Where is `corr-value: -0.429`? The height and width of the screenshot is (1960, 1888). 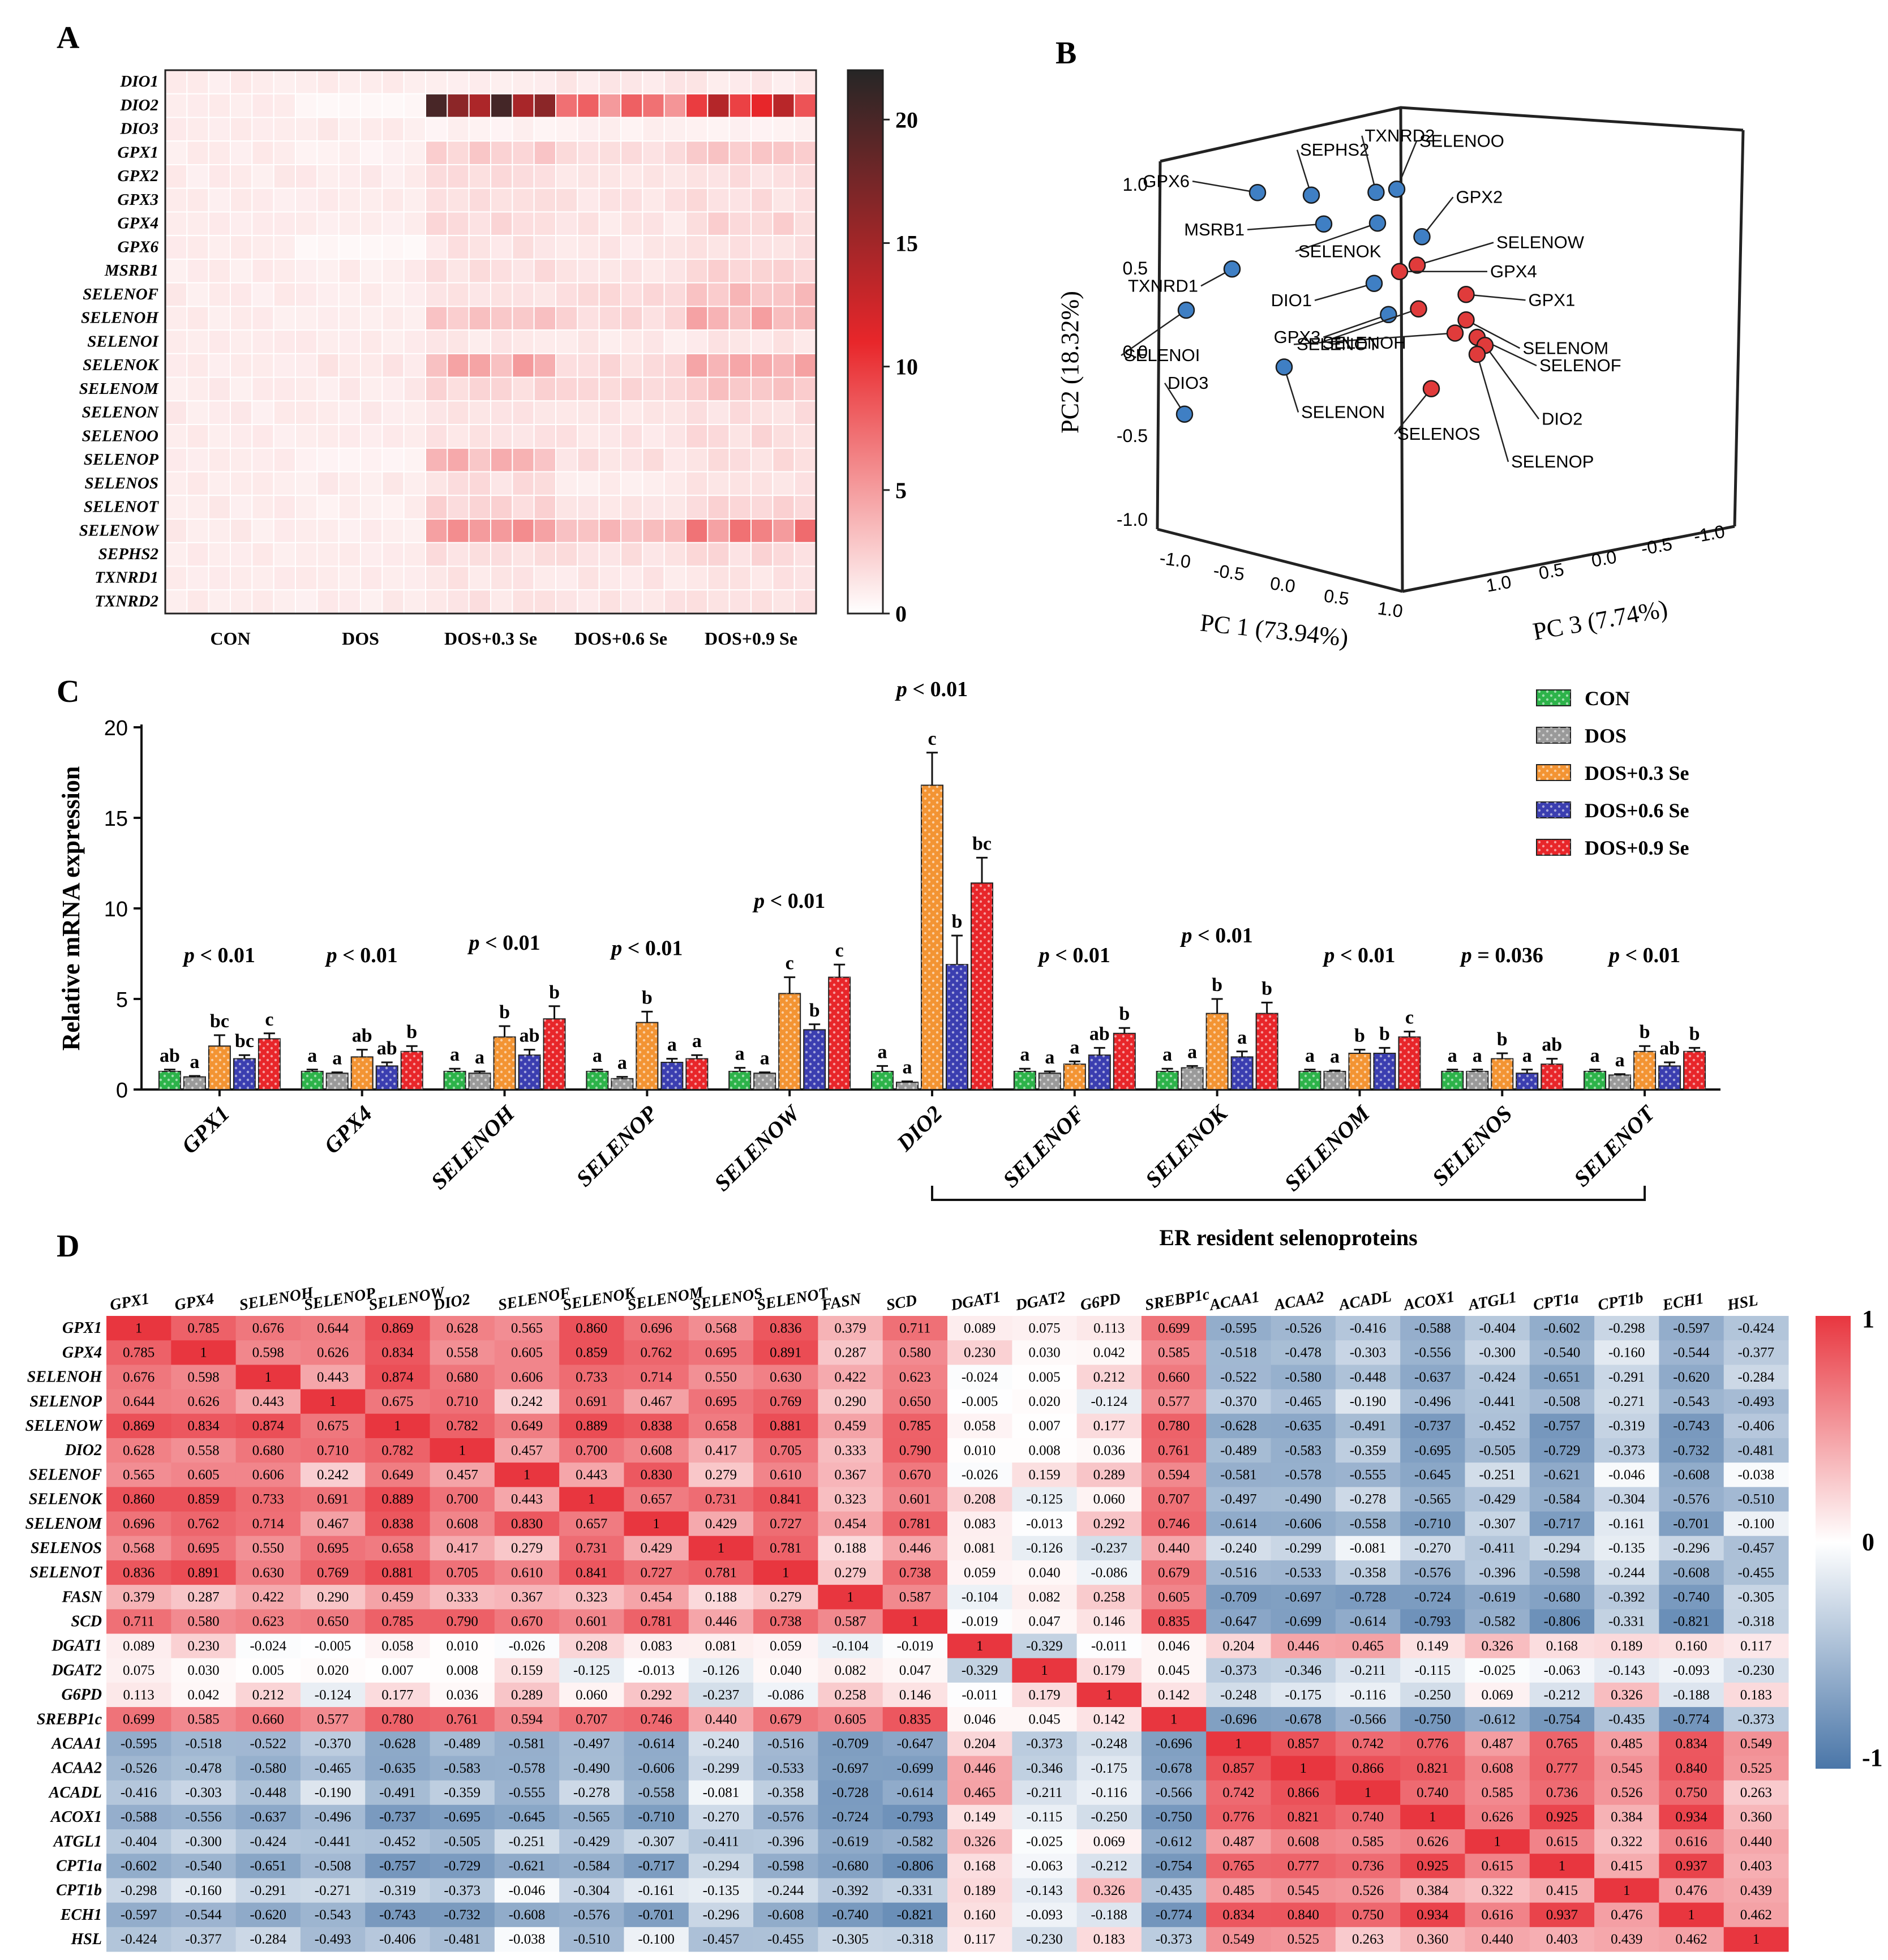
corr-value: -0.429 is located at coordinates (1497, 1499).